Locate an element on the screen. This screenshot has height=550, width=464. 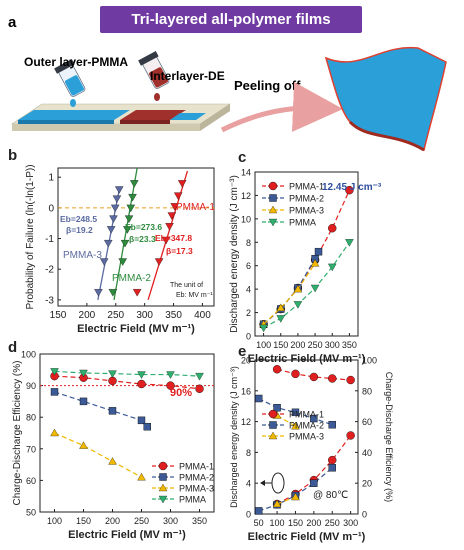
y-tick-label: 20 is located at coordinates (246, 361).